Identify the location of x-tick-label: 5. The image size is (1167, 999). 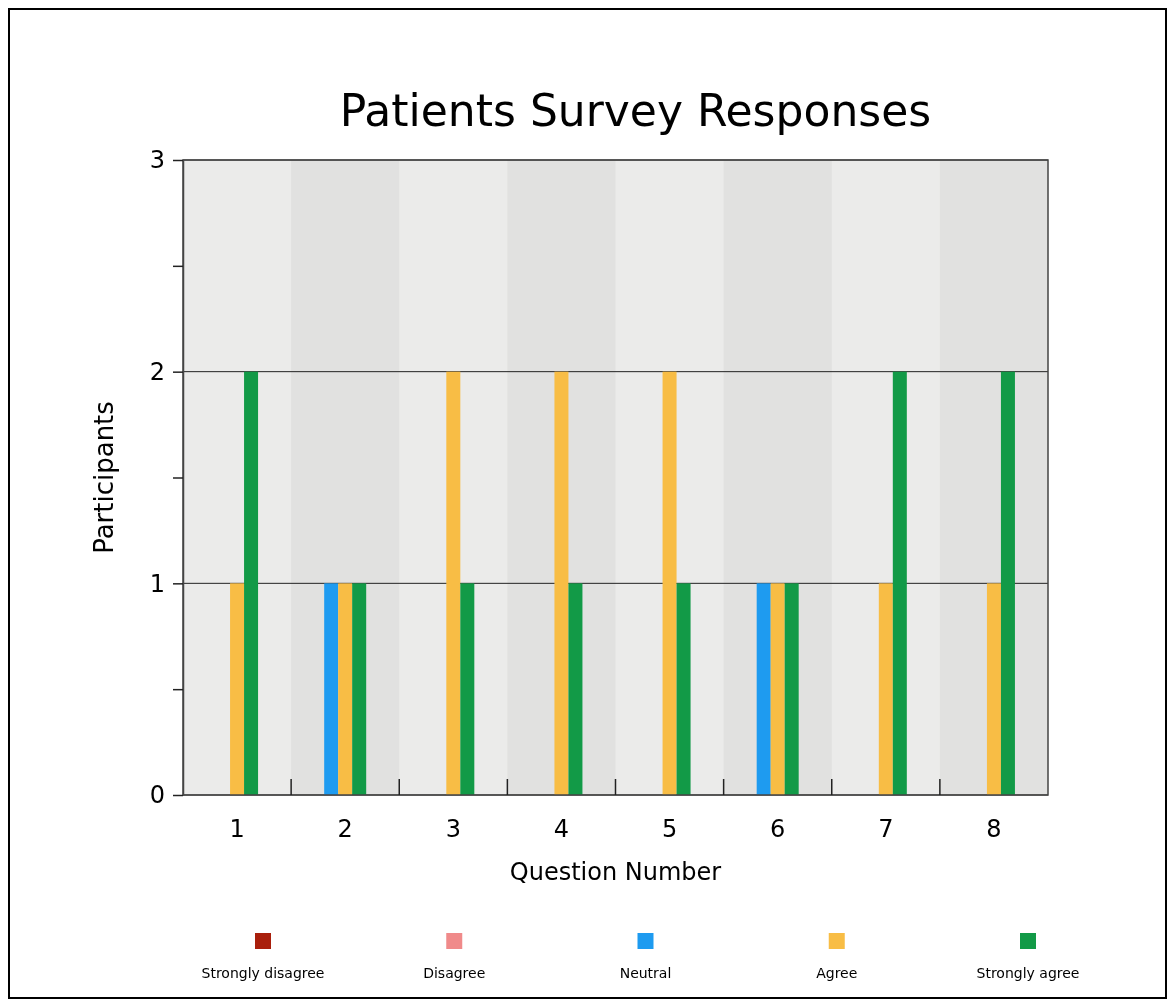
(669, 829).